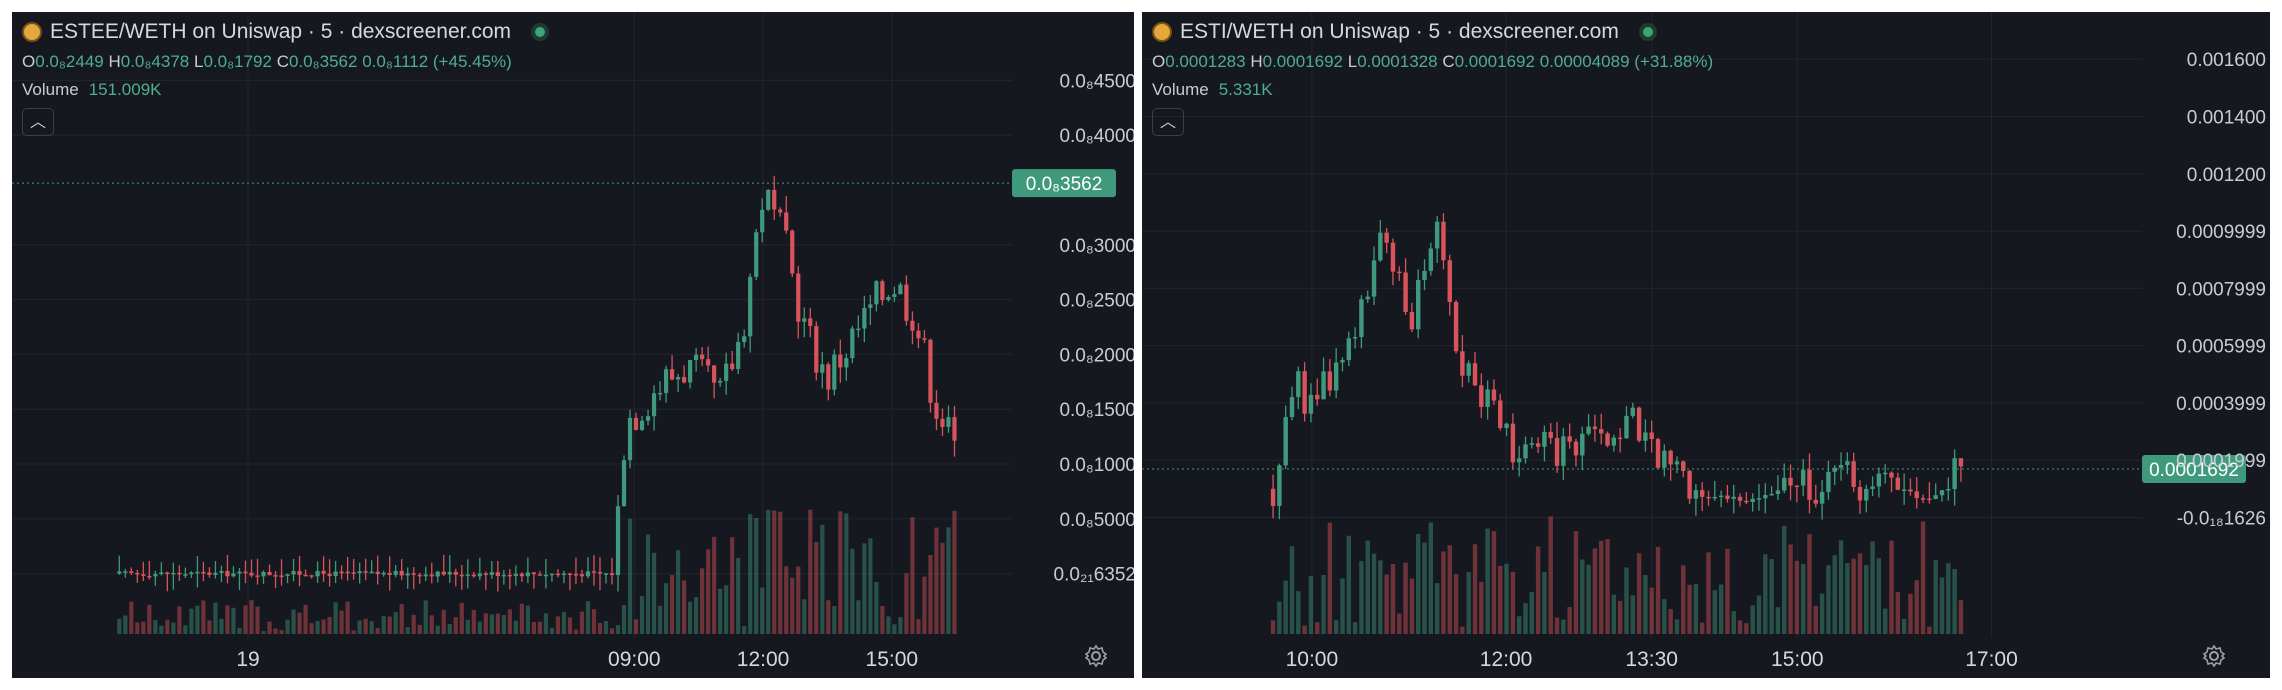  Describe the element at coordinates (155, 61) in the screenshot. I see `high-value: 0.0₈4378` at that location.